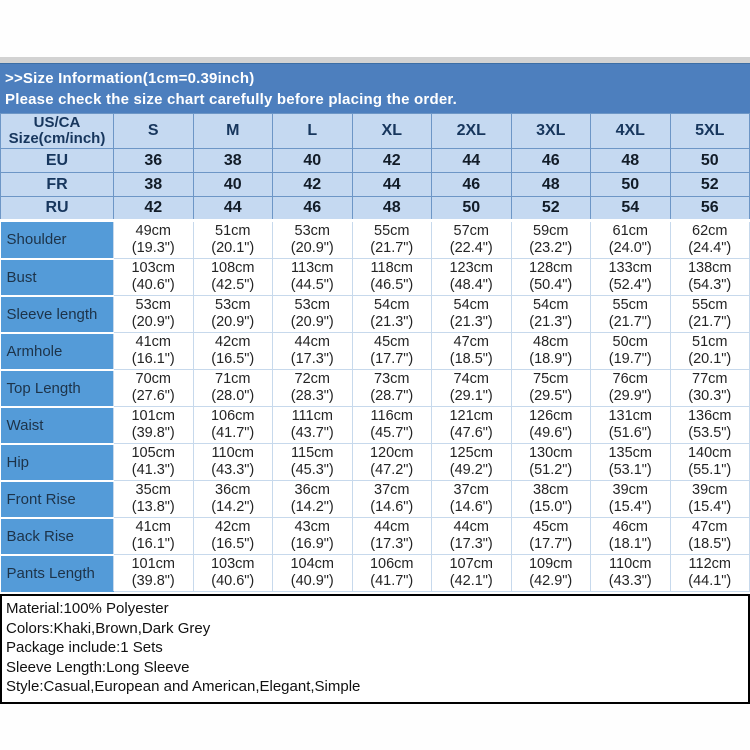  I want to click on value-cm: 42cm, so click(233, 342).